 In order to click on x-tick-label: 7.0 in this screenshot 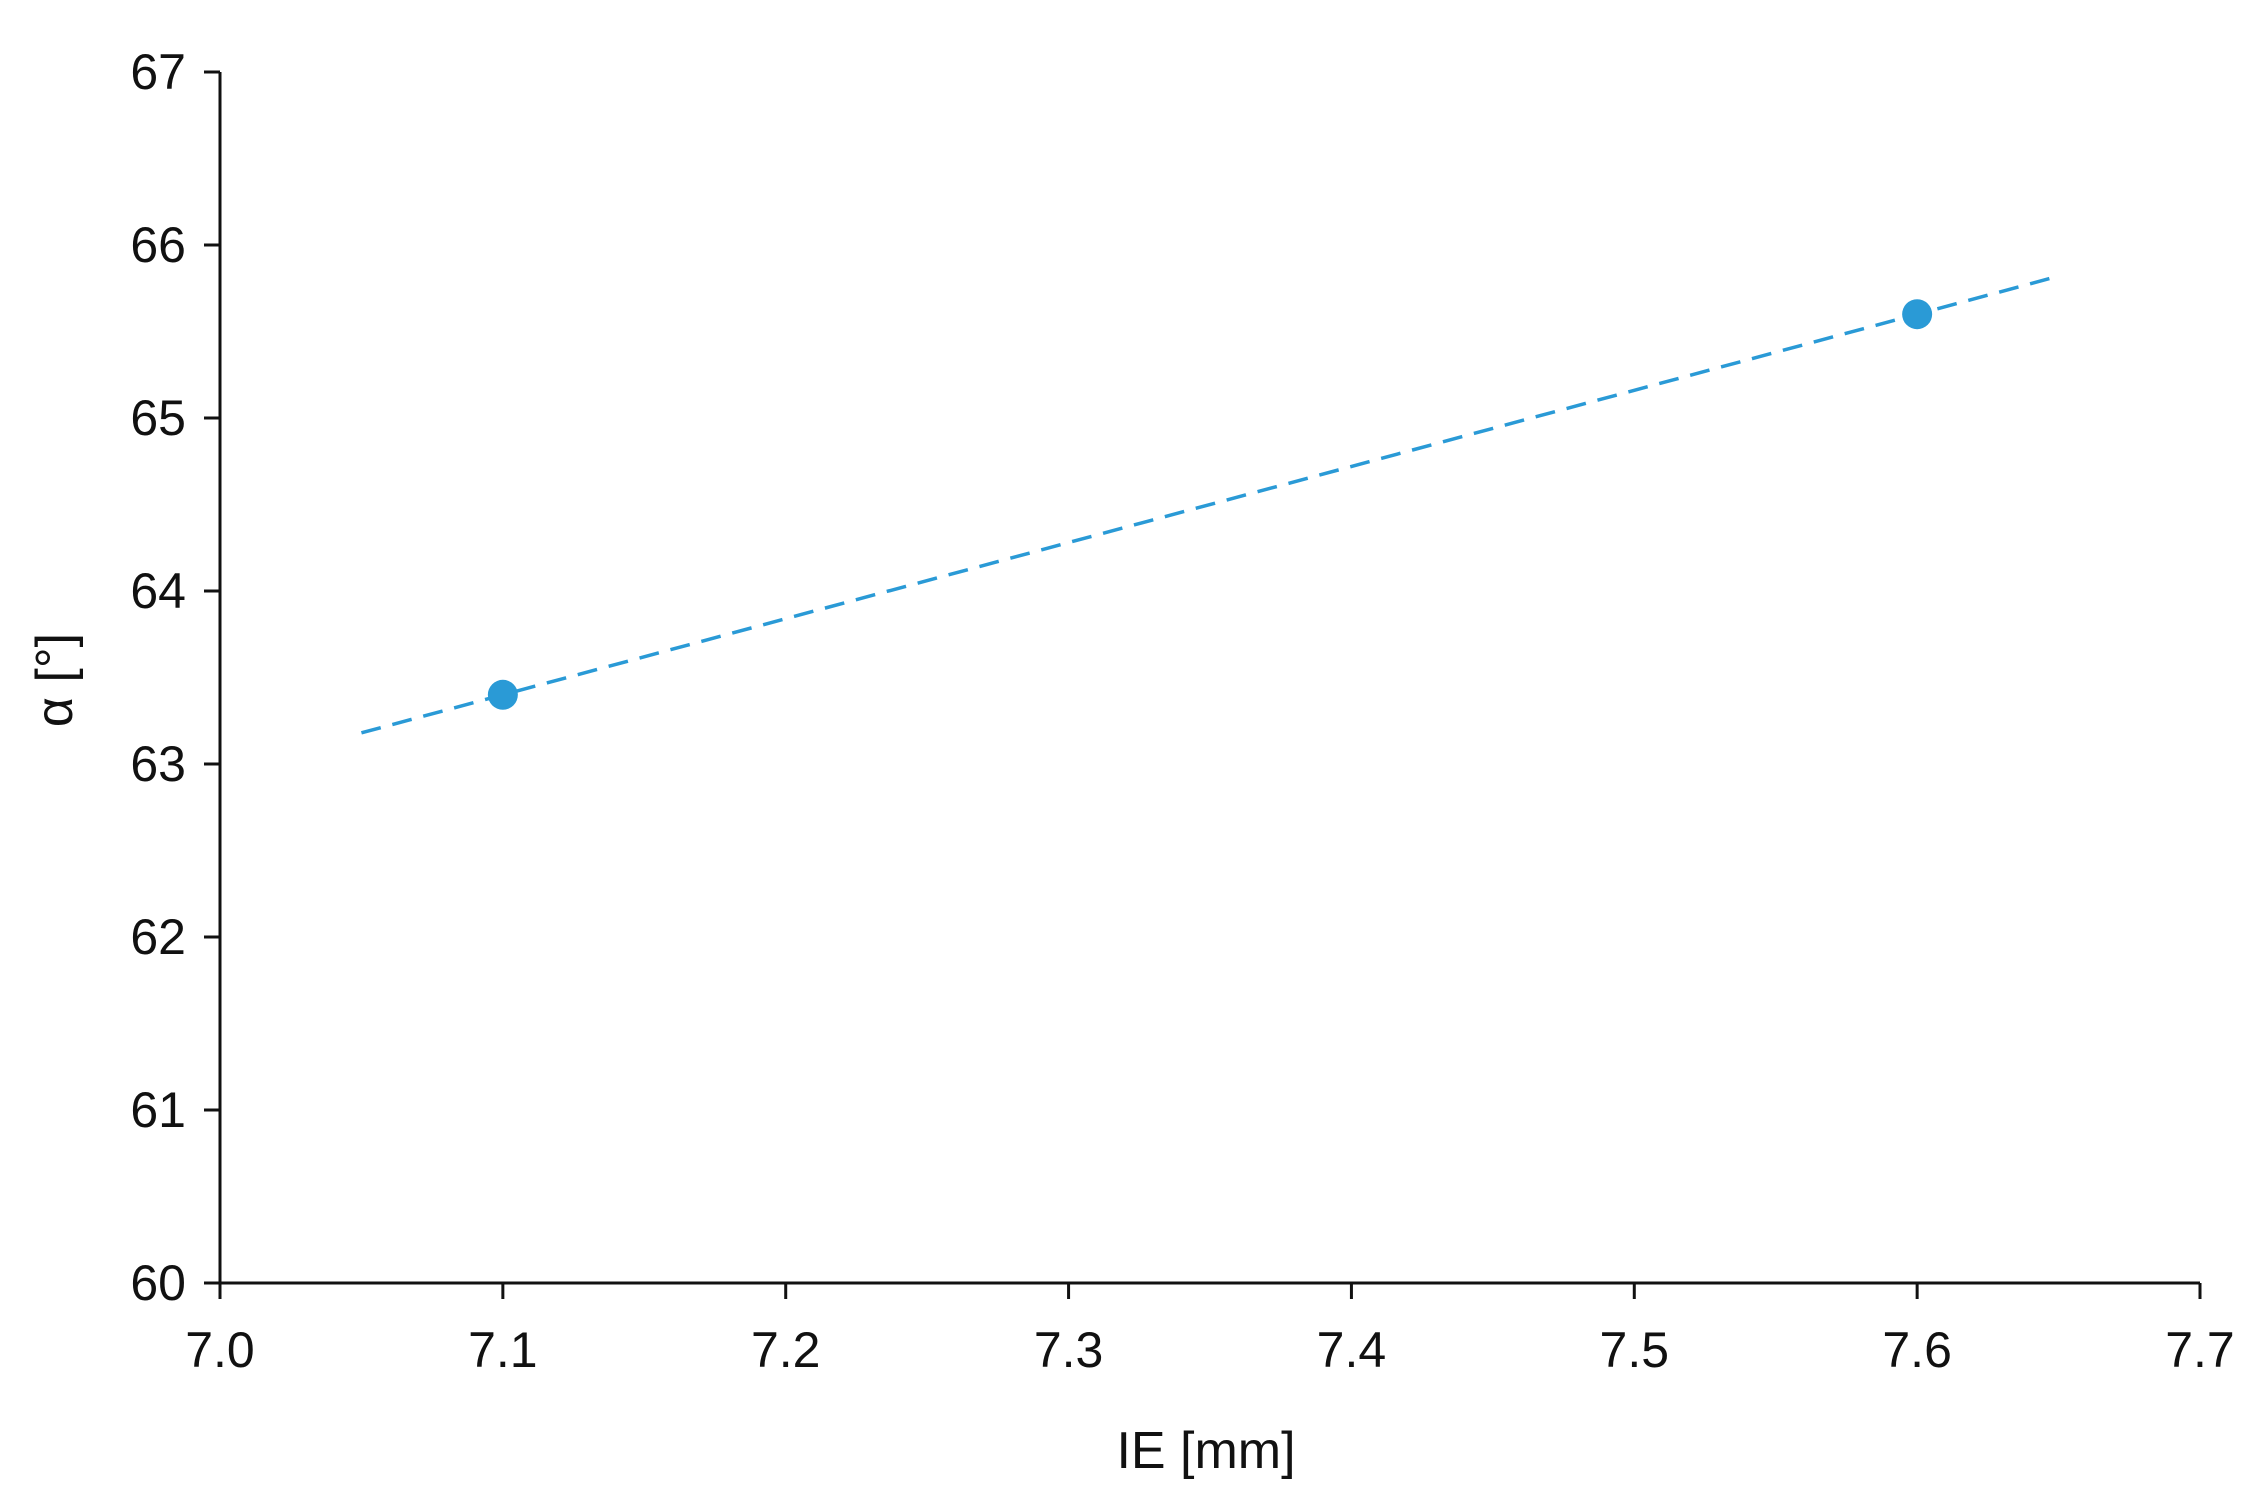, I will do `click(220, 1350)`.